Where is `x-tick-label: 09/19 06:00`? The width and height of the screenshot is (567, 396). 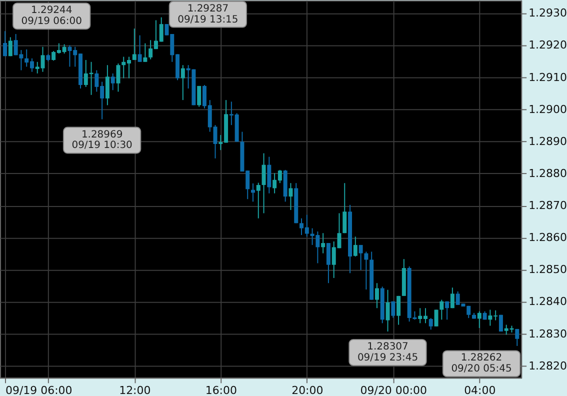
x-tick-label: 09/19 06:00 is located at coordinates (39, 390).